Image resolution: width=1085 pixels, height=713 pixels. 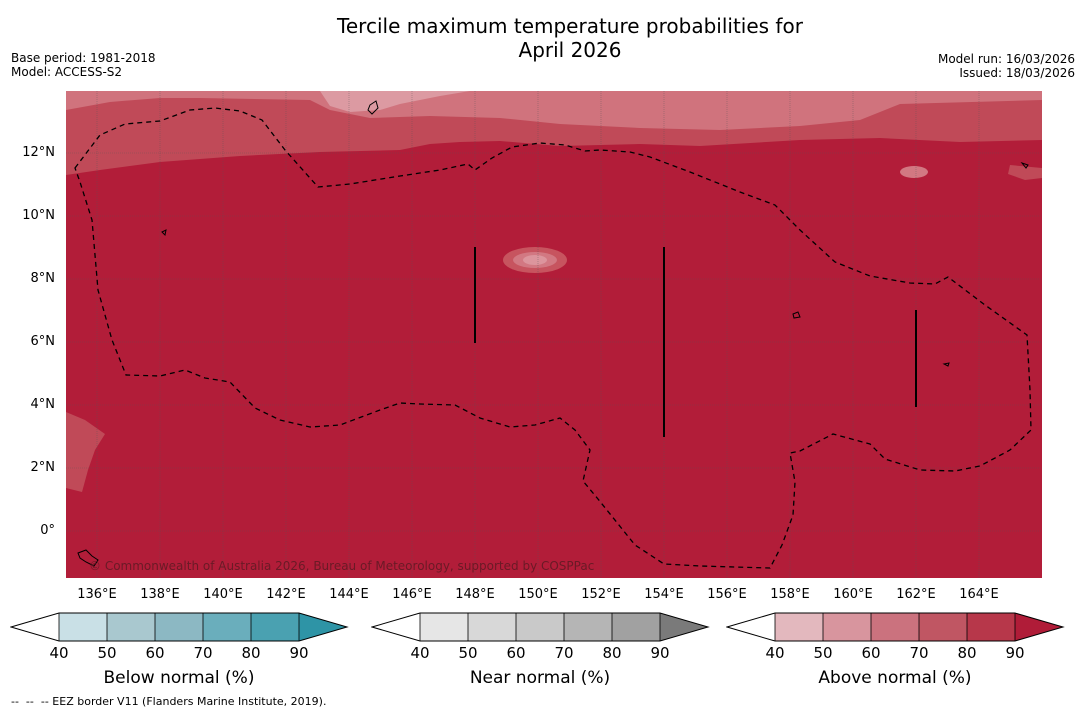 I want to click on lon-label-146: 146°E, so click(x=412, y=594).